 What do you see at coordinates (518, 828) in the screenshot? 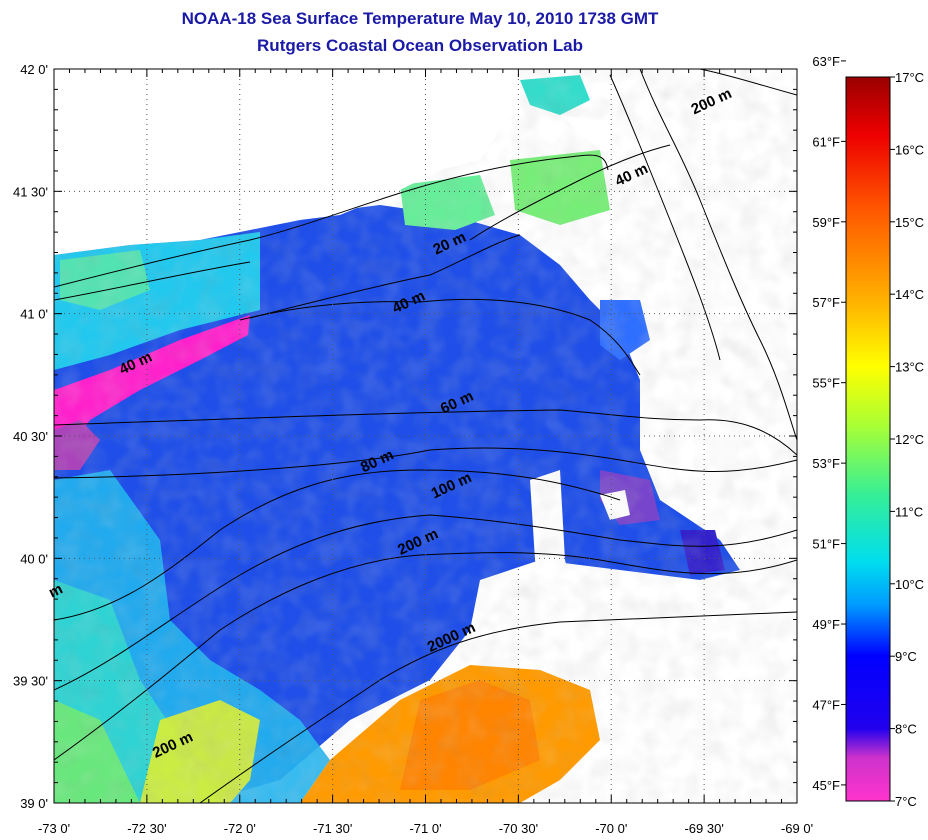
I see `lon-tick-label: -70 30'` at bounding box center [518, 828].